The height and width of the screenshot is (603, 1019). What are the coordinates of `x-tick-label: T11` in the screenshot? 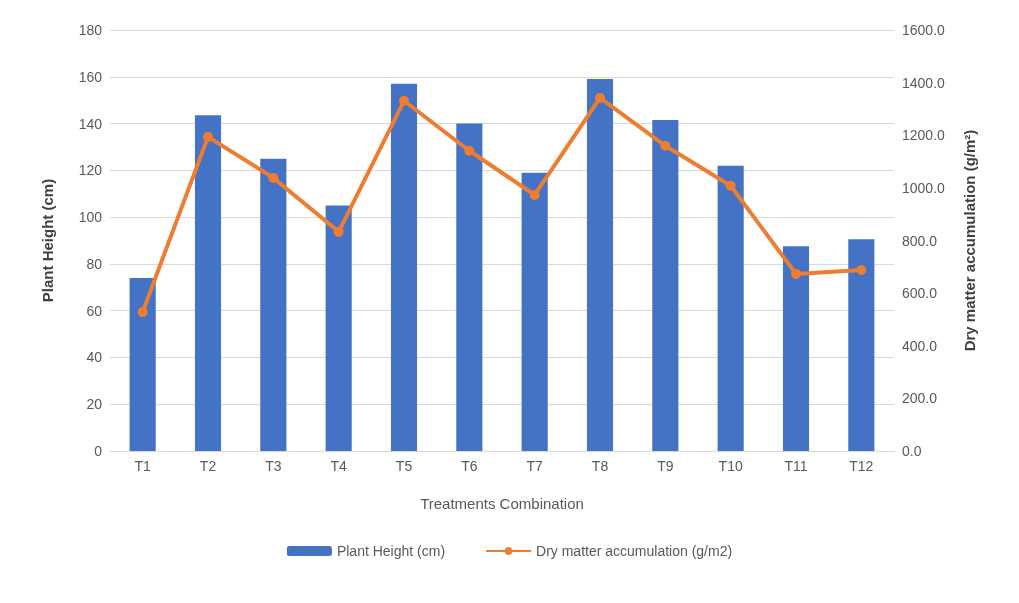 It's located at (796, 466).